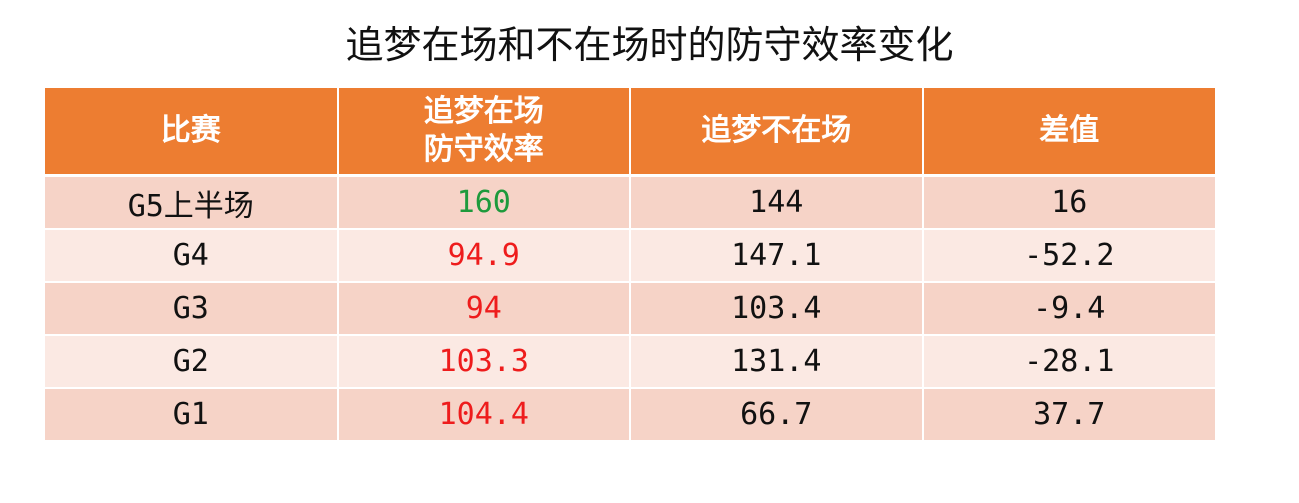  I want to click on table-row: G3 94 103.4 -9.4, so click(630, 309).